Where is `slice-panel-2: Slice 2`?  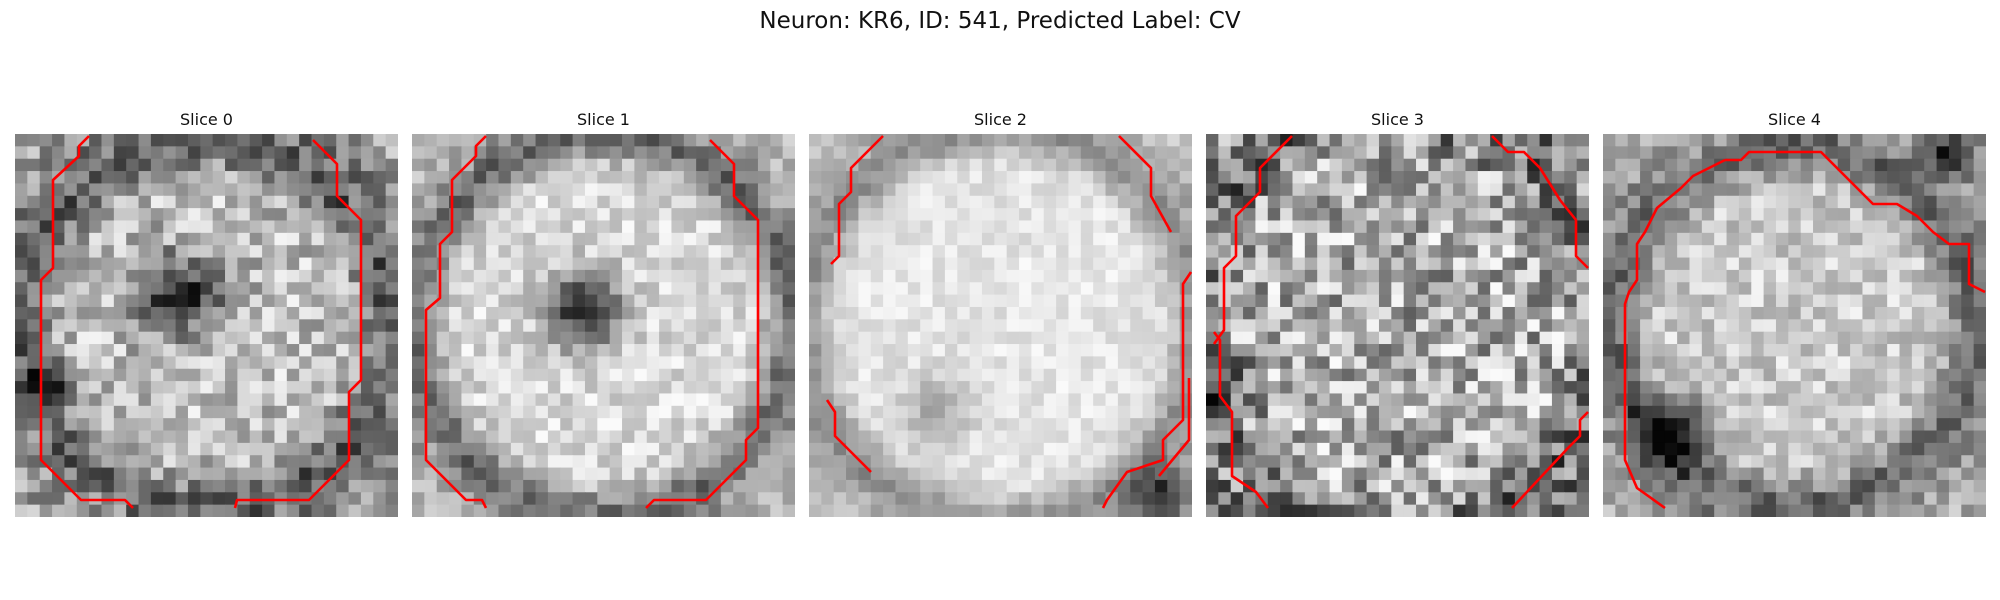 slice-panel-2: Slice 2 is located at coordinates (1000, 313).